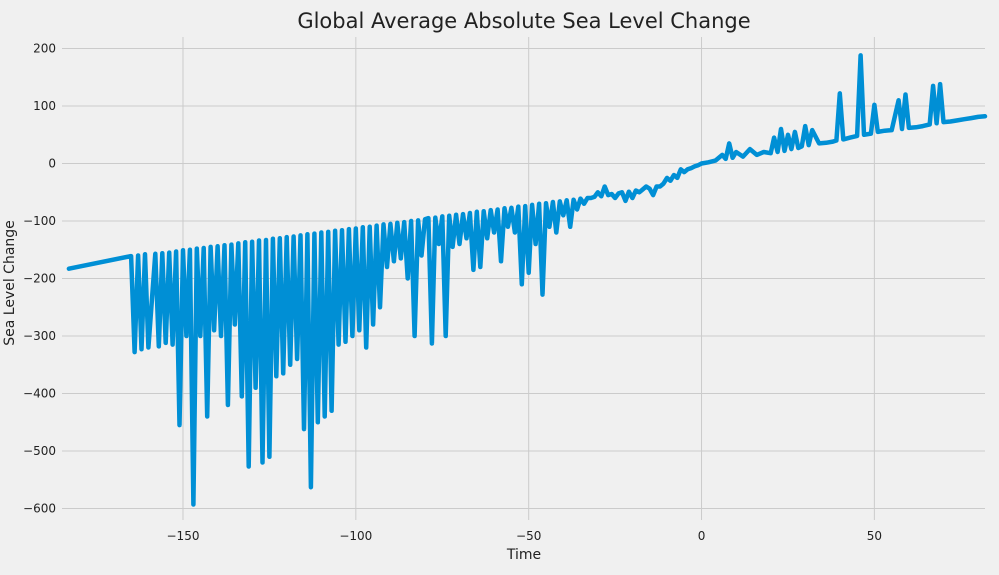 This screenshot has width=999, height=575. Describe the element at coordinates (39, 336) in the screenshot. I see `y-tick-label: −300` at that location.